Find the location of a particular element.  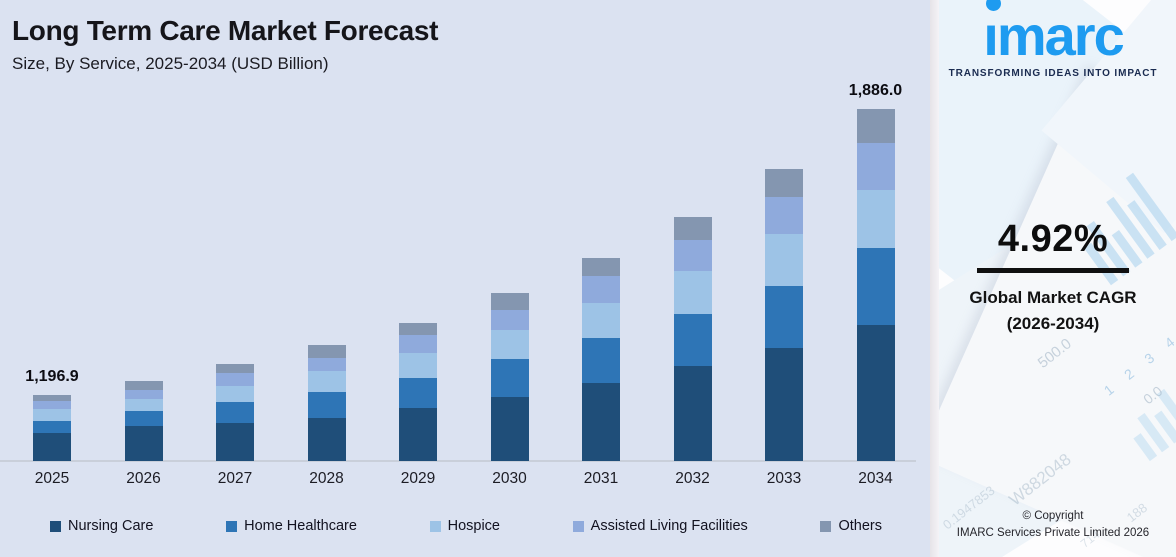

stacked-bar-2027 is located at coordinates (235, 412).